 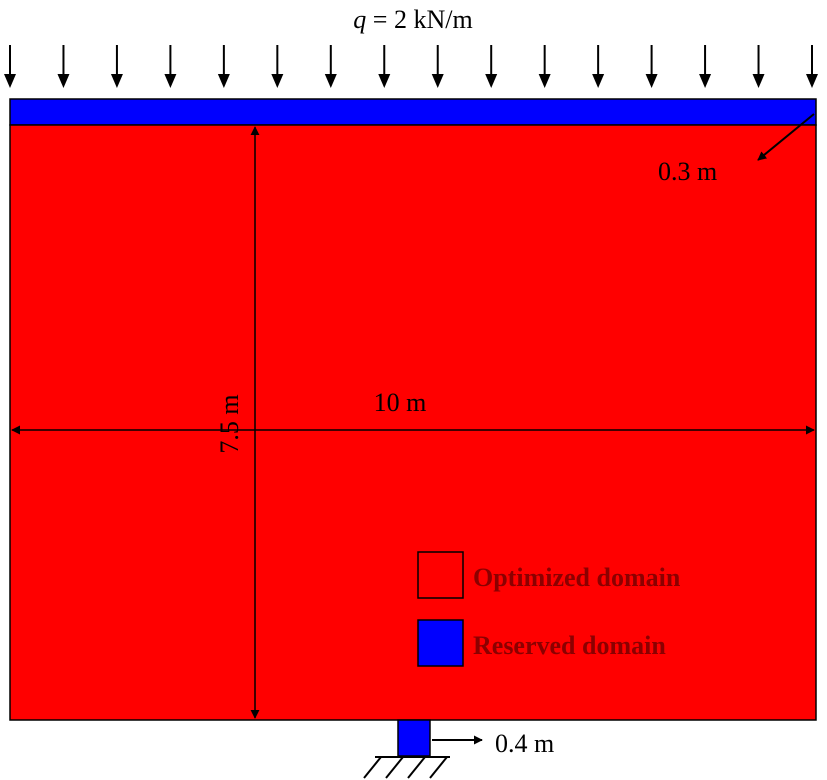 I want to click on width-label: 10 m, so click(x=400, y=402).